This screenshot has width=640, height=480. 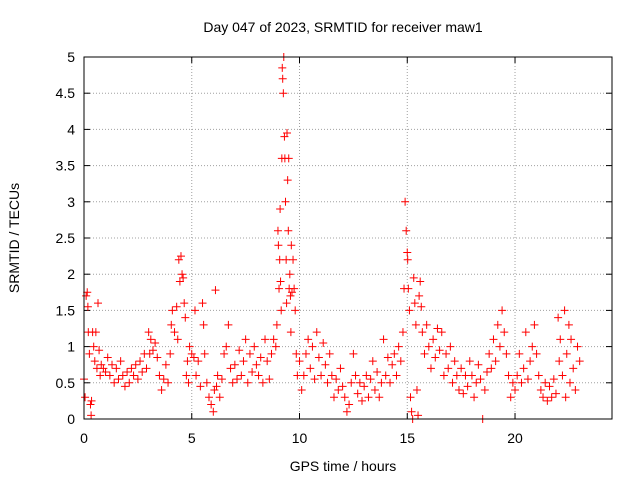 What do you see at coordinates (66, 310) in the screenshot?
I see `y-tick-label: 1.5` at bounding box center [66, 310].